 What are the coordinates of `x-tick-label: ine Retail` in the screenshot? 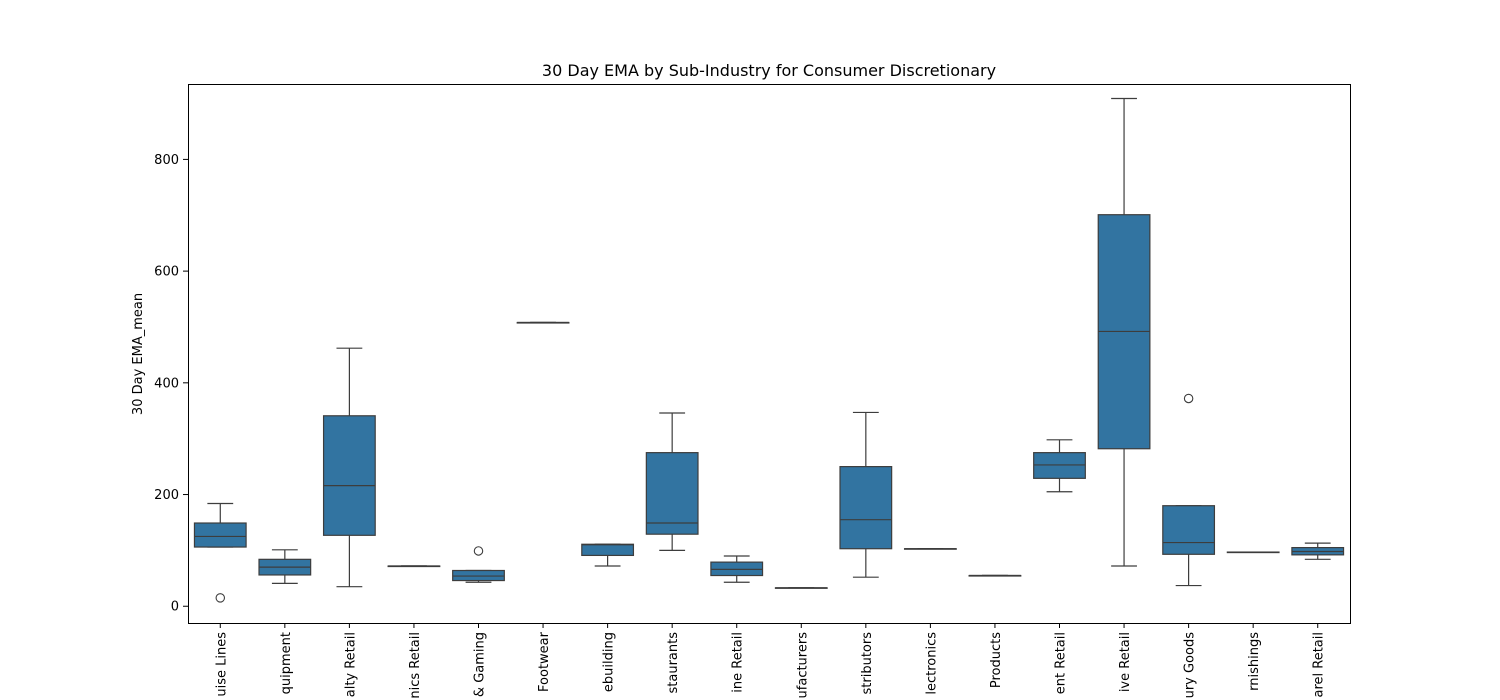 It's located at (738, 662).